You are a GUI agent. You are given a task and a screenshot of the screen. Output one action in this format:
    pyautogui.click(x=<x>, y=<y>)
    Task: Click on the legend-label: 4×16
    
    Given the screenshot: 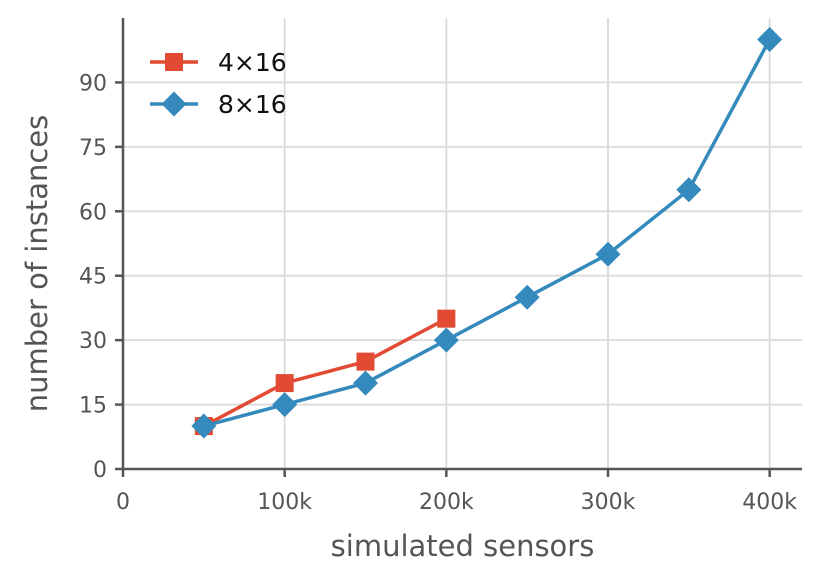 What is the action you would take?
    pyautogui.click(x=252, y=62)
    